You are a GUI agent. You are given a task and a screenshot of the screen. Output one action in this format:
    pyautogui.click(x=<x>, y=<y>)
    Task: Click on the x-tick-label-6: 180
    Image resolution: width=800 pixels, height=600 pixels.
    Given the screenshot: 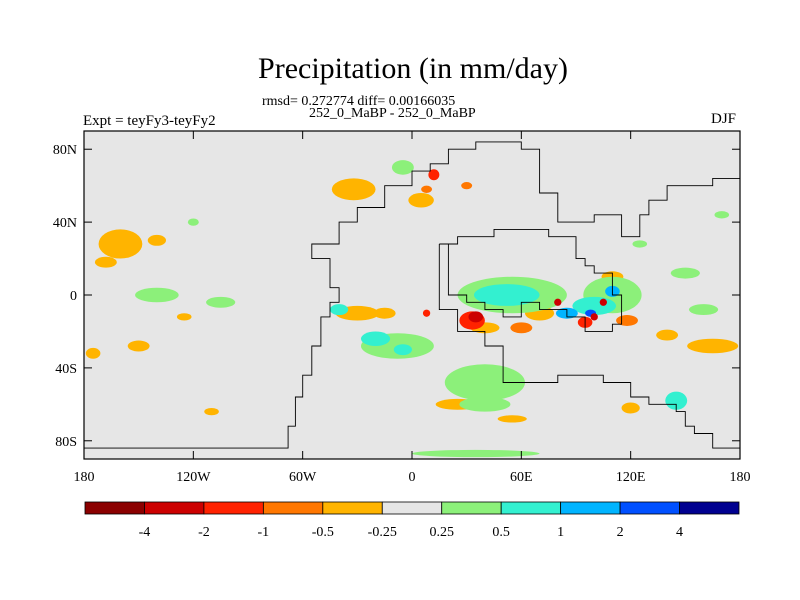 What is the action you would take?
    pyautogui.click(x=740, y=477)
    